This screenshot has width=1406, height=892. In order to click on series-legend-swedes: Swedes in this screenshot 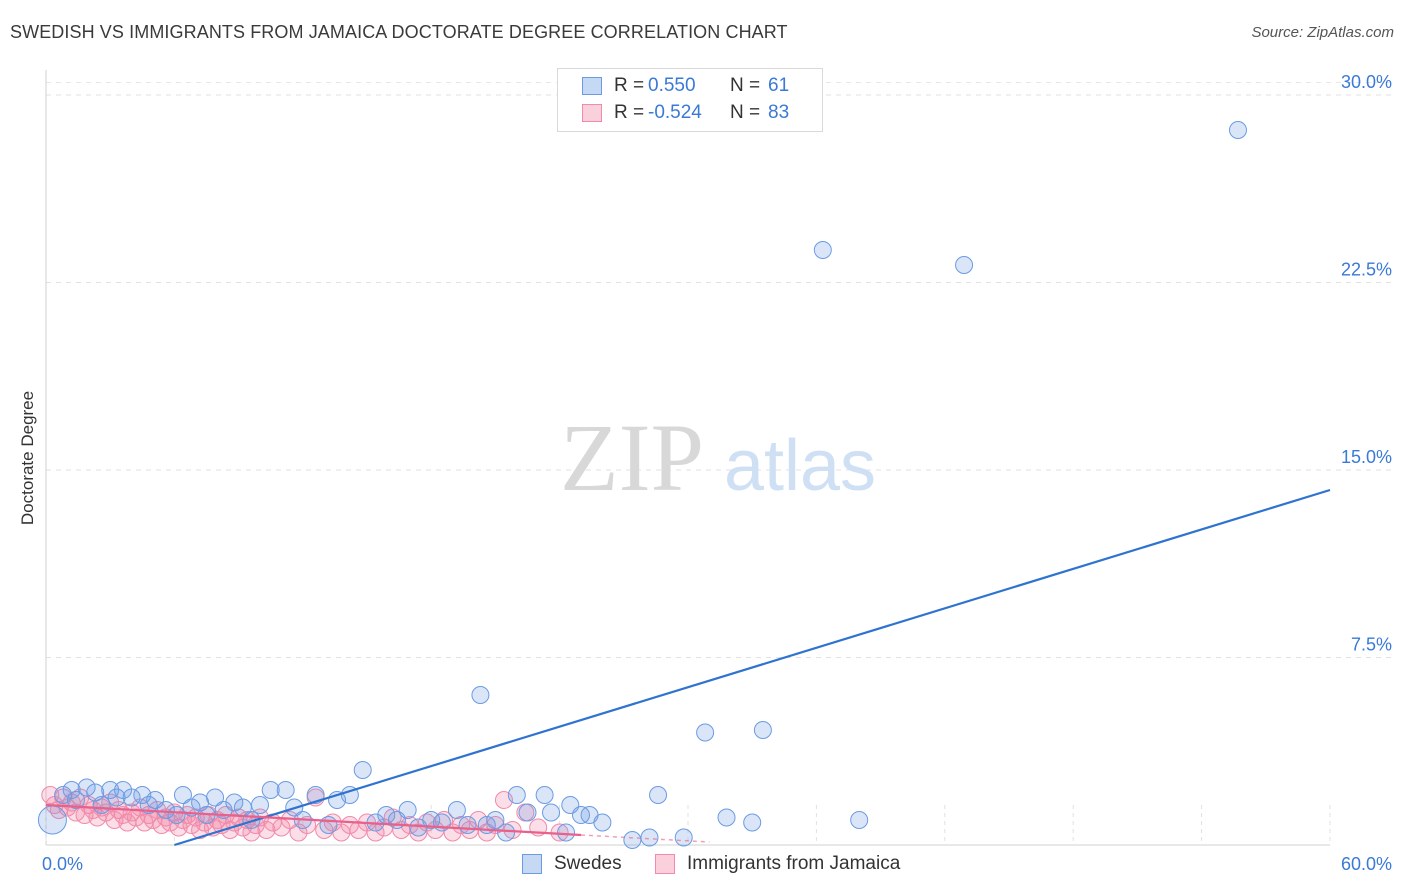, I will do `click(572, 864)`.